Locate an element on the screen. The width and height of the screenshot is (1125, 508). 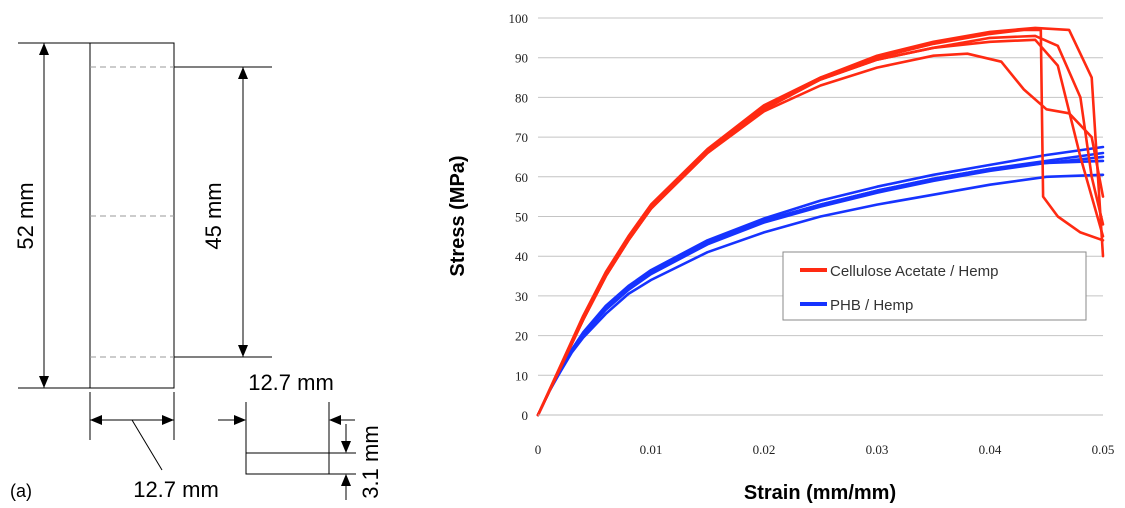
dim-width-arrow-right is located at coordinates (168, 420).